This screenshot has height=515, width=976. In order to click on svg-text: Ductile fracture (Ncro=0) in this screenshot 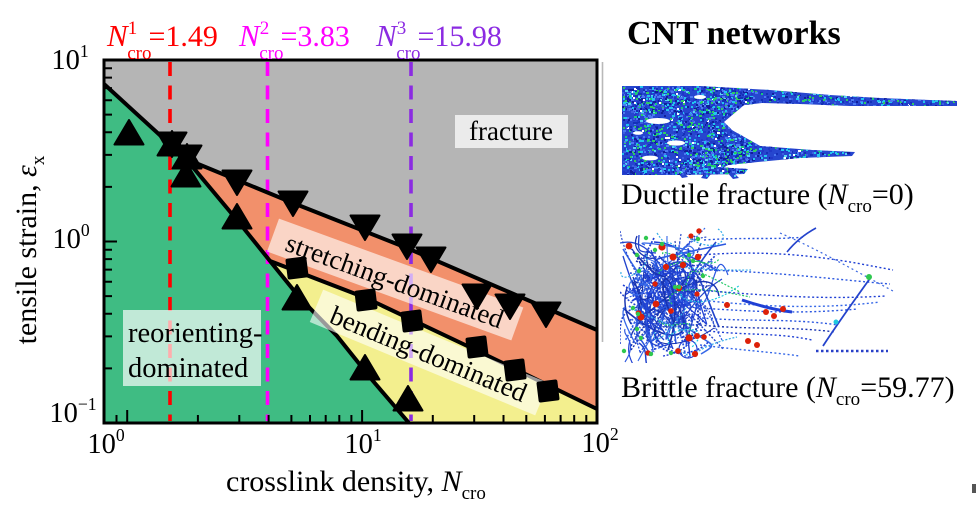, I will do `click(767, 197)`.